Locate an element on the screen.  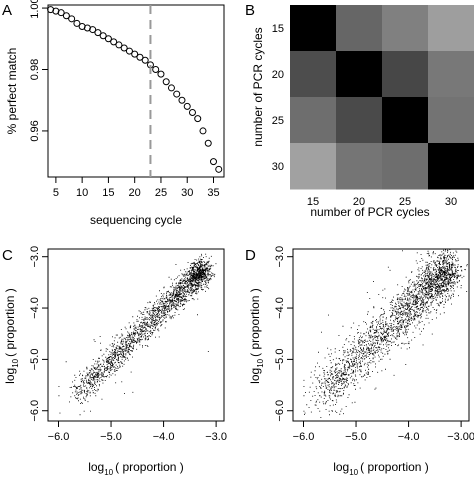
panel-letter-d: D is located at coordinates (250, 255).